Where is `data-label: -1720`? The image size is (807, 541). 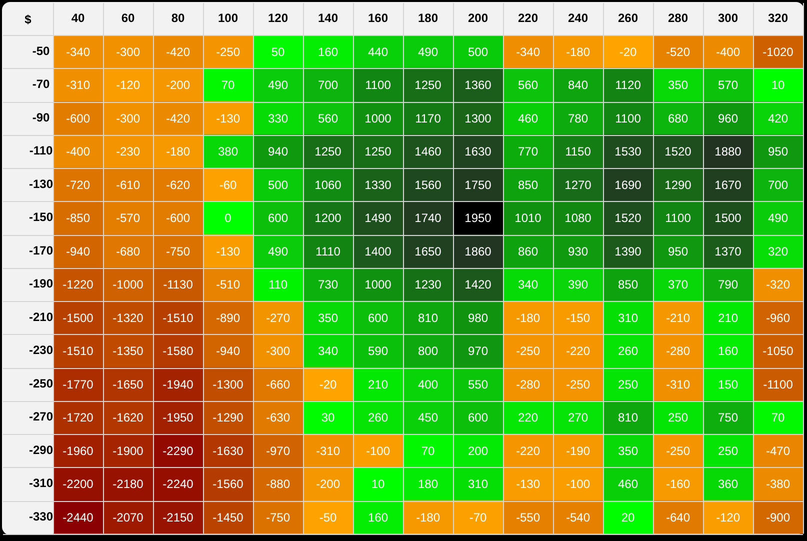 data-label: -1720 is located at coordinates (78, 417).